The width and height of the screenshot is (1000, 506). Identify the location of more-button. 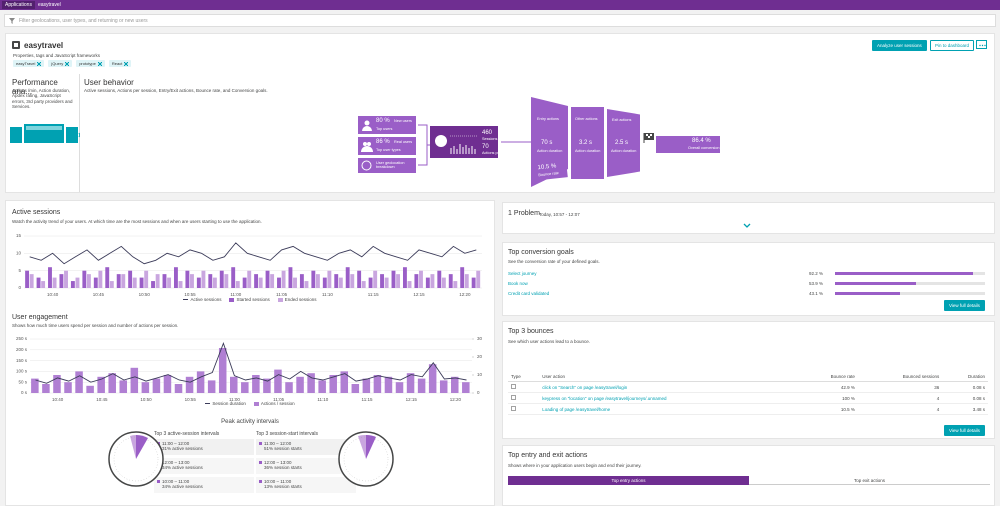
(981, 44).